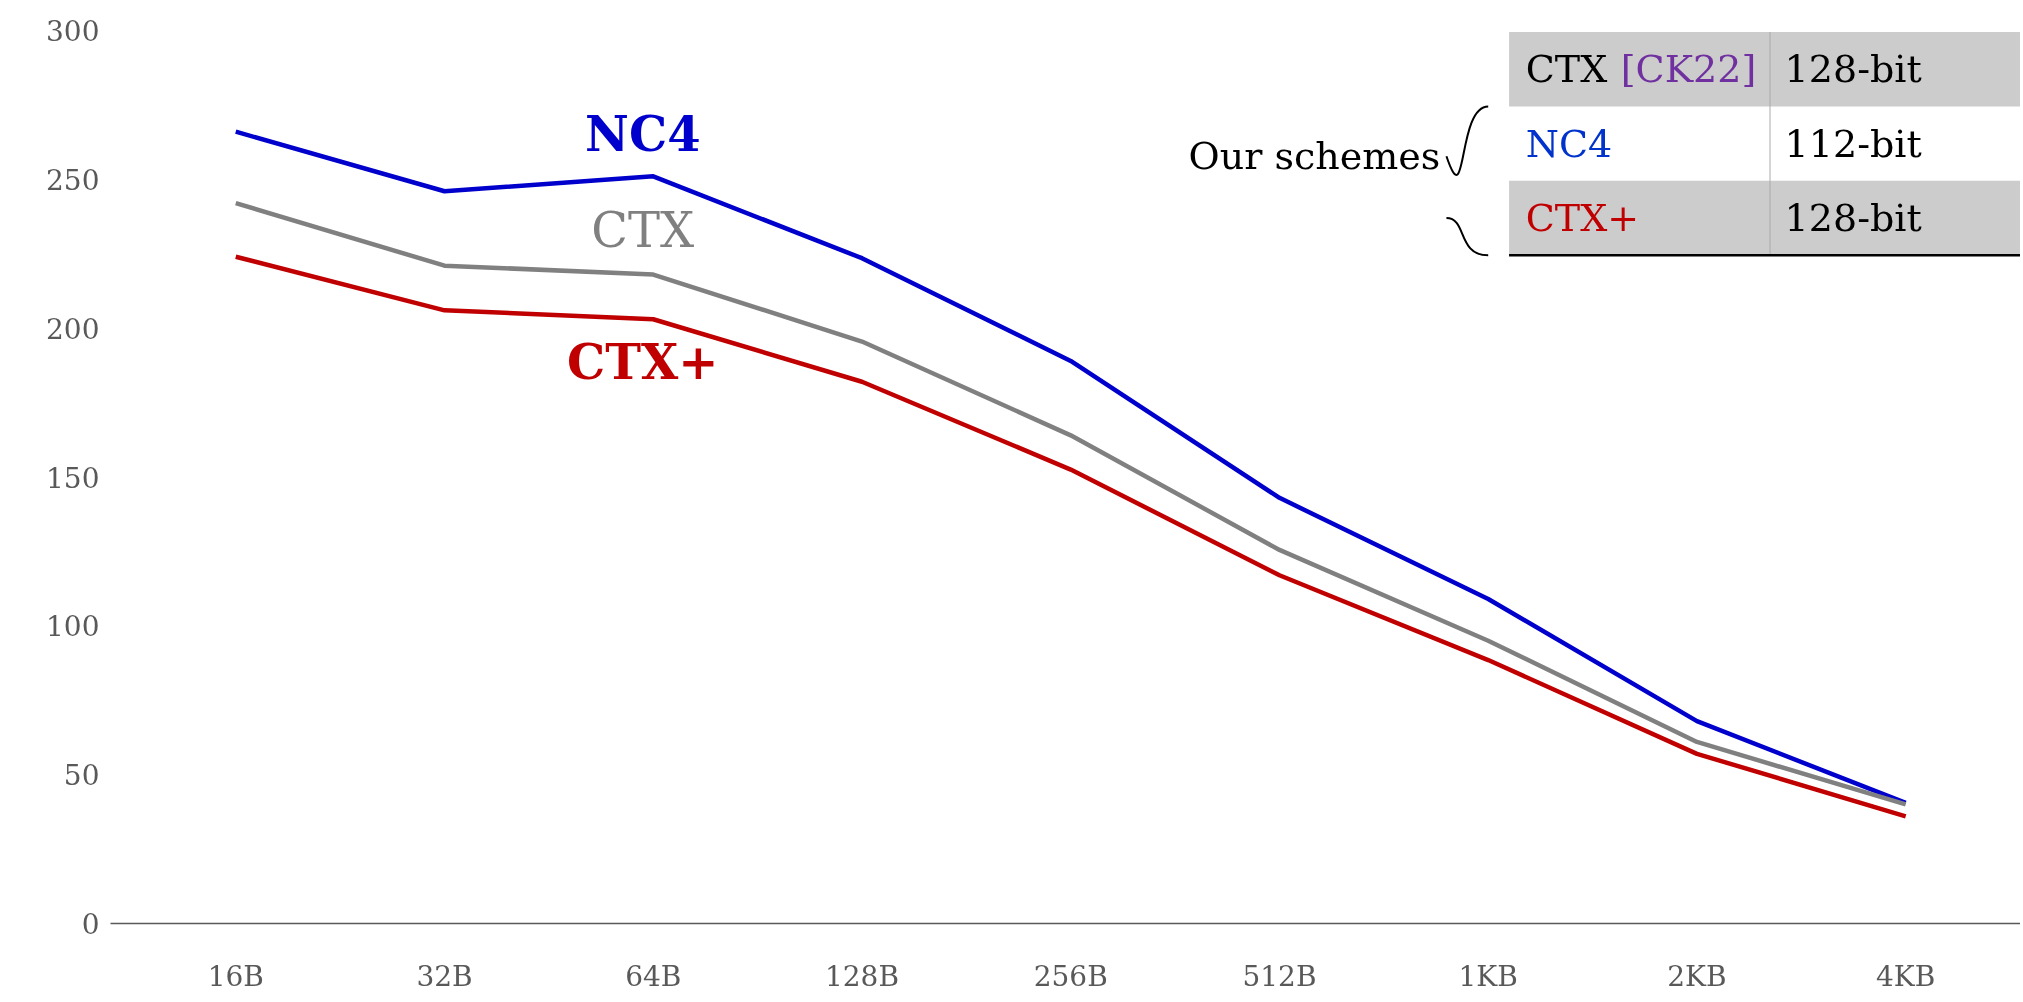 The width and height of the screenshot is (2023, 1002). Describe the element at coordinates (1853, 143) in the screenshot. I see `annotation: 112-bit` at that location.